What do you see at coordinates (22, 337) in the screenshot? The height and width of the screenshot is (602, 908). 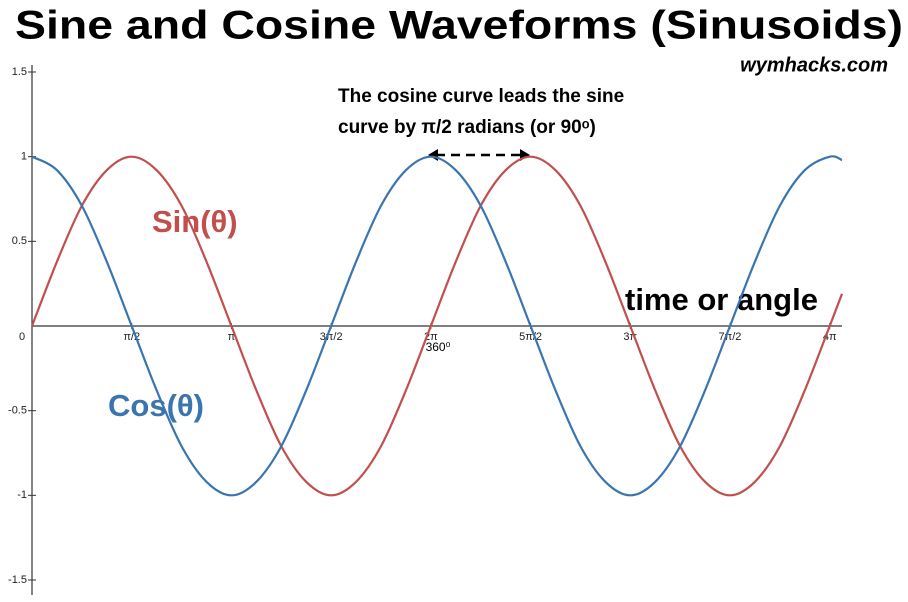 I see `x-tick-label: 0` at bounding box center [22, 337].